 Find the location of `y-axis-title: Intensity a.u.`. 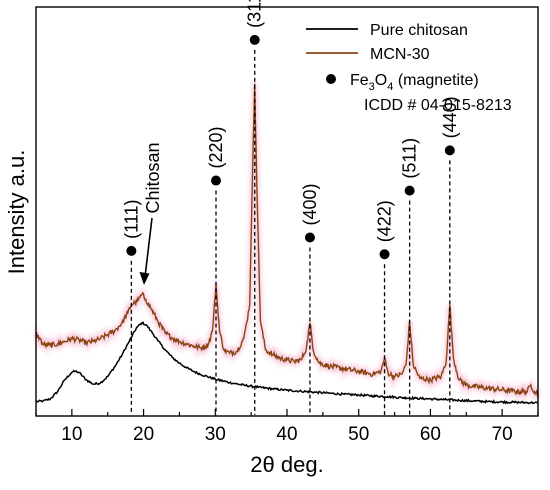

y-axis-title: Intensity a.u. is located at coordinates (16, 212).